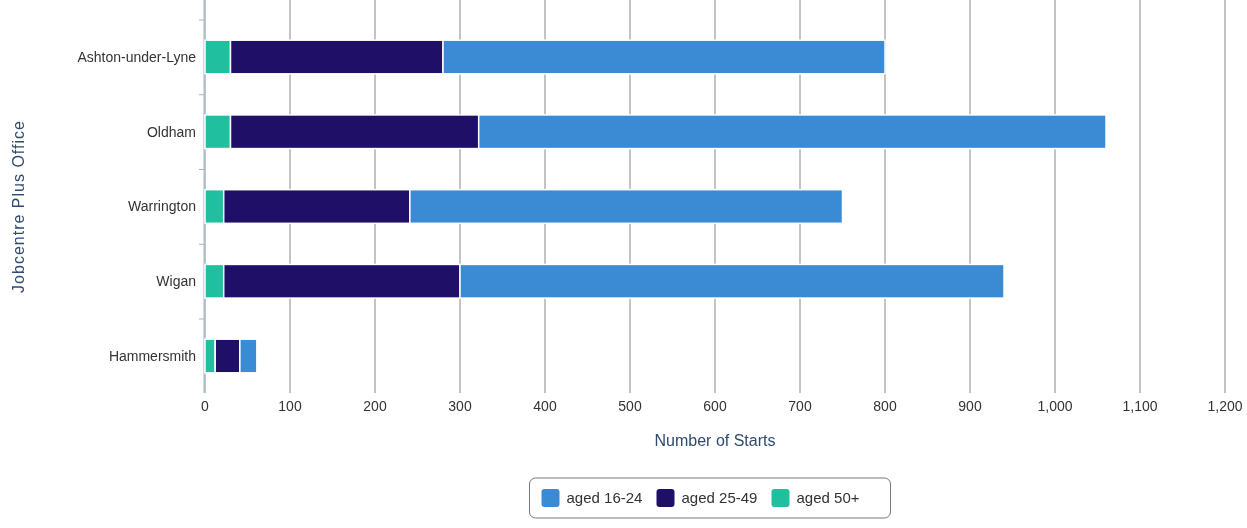  I want to click on y-tick-label: Wigan, so click(176, 281).